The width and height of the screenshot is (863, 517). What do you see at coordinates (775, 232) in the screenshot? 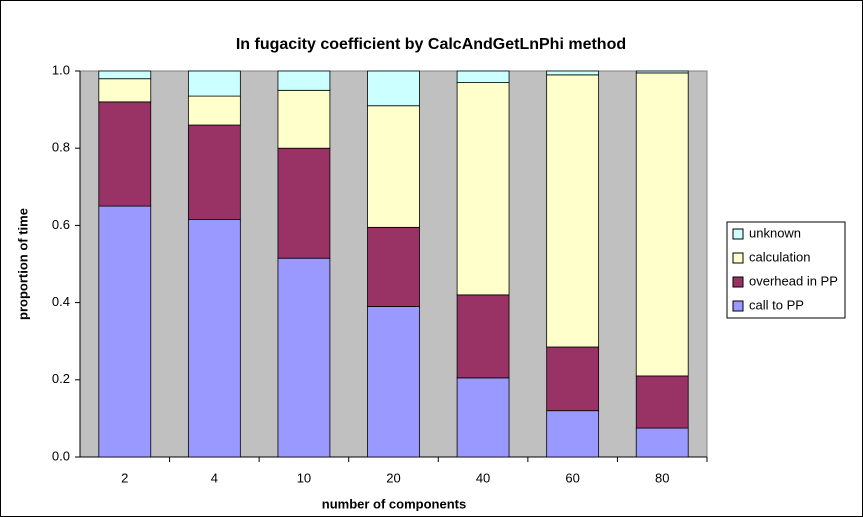
I see `legend-label: unknown` at bounding box center [775, 232].